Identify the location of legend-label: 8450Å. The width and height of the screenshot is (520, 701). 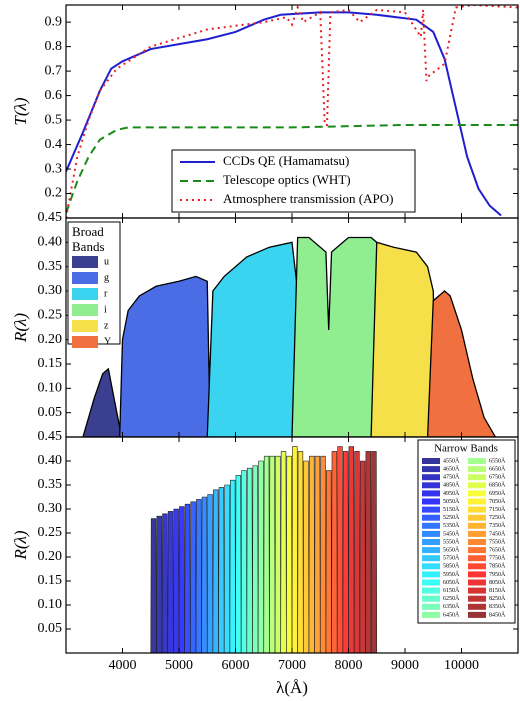
(497, 614).